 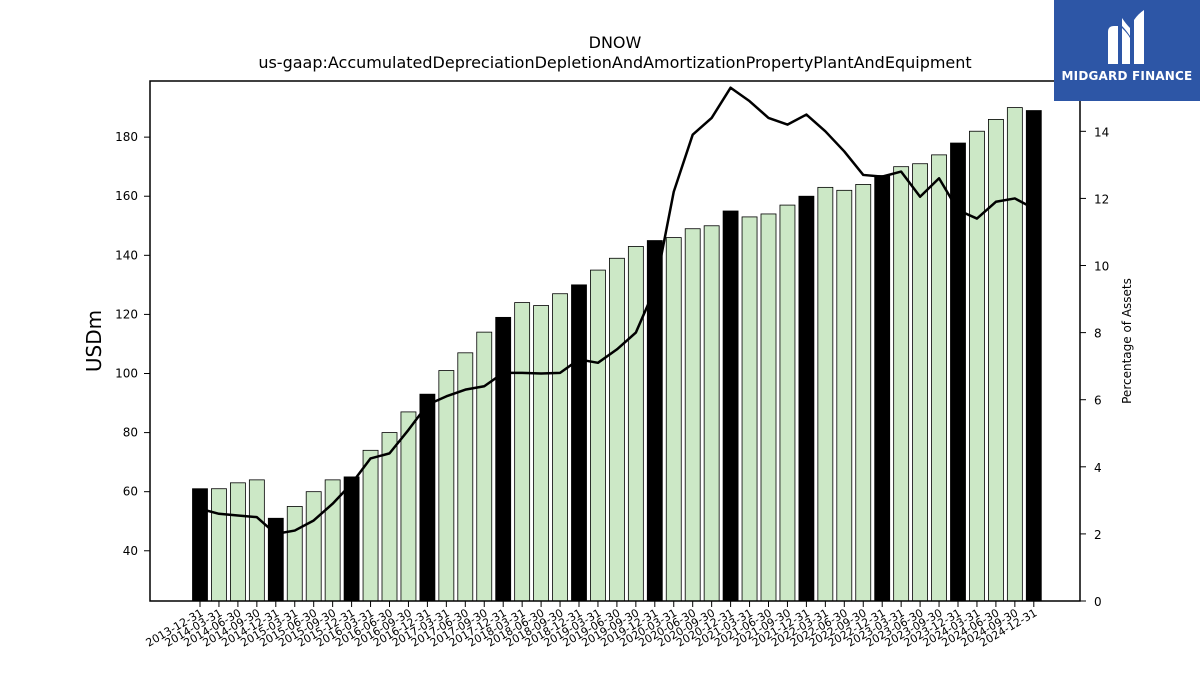 I want to click on y-axis-left: 40 60 80 100 120 140 160 180, so click(x=132, y=344).